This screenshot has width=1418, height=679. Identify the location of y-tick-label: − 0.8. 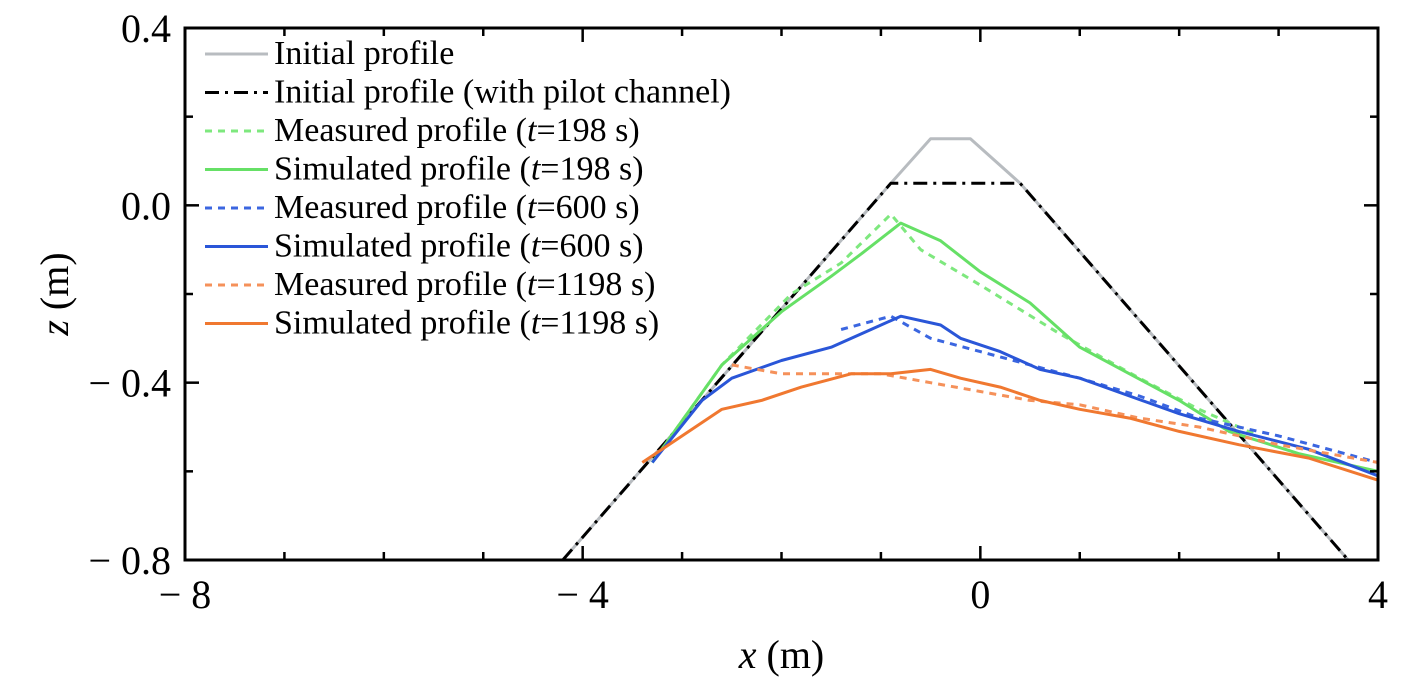
(129, 560).